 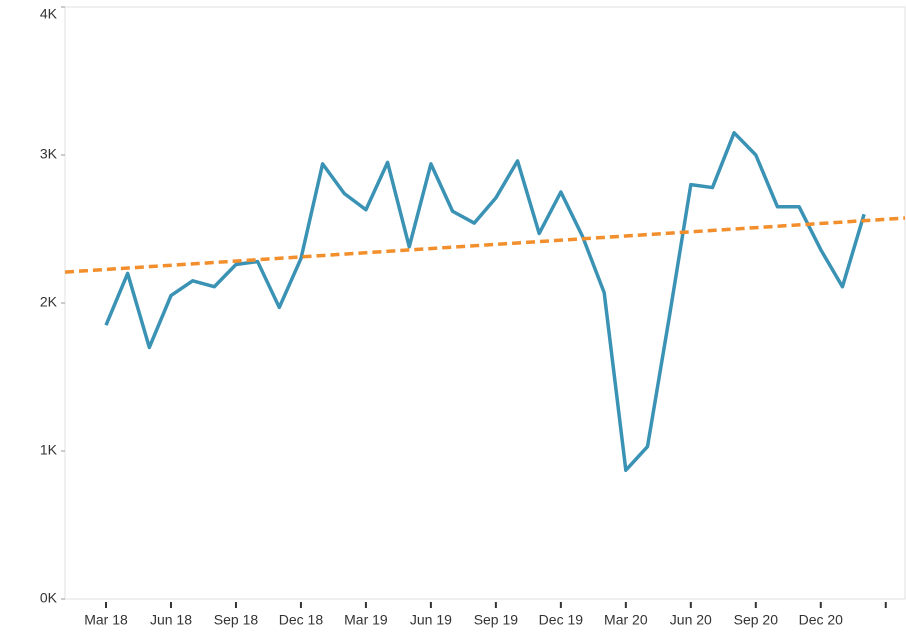 I want to click on x-tick-label: Jun 18, so click(x=171, y=620).